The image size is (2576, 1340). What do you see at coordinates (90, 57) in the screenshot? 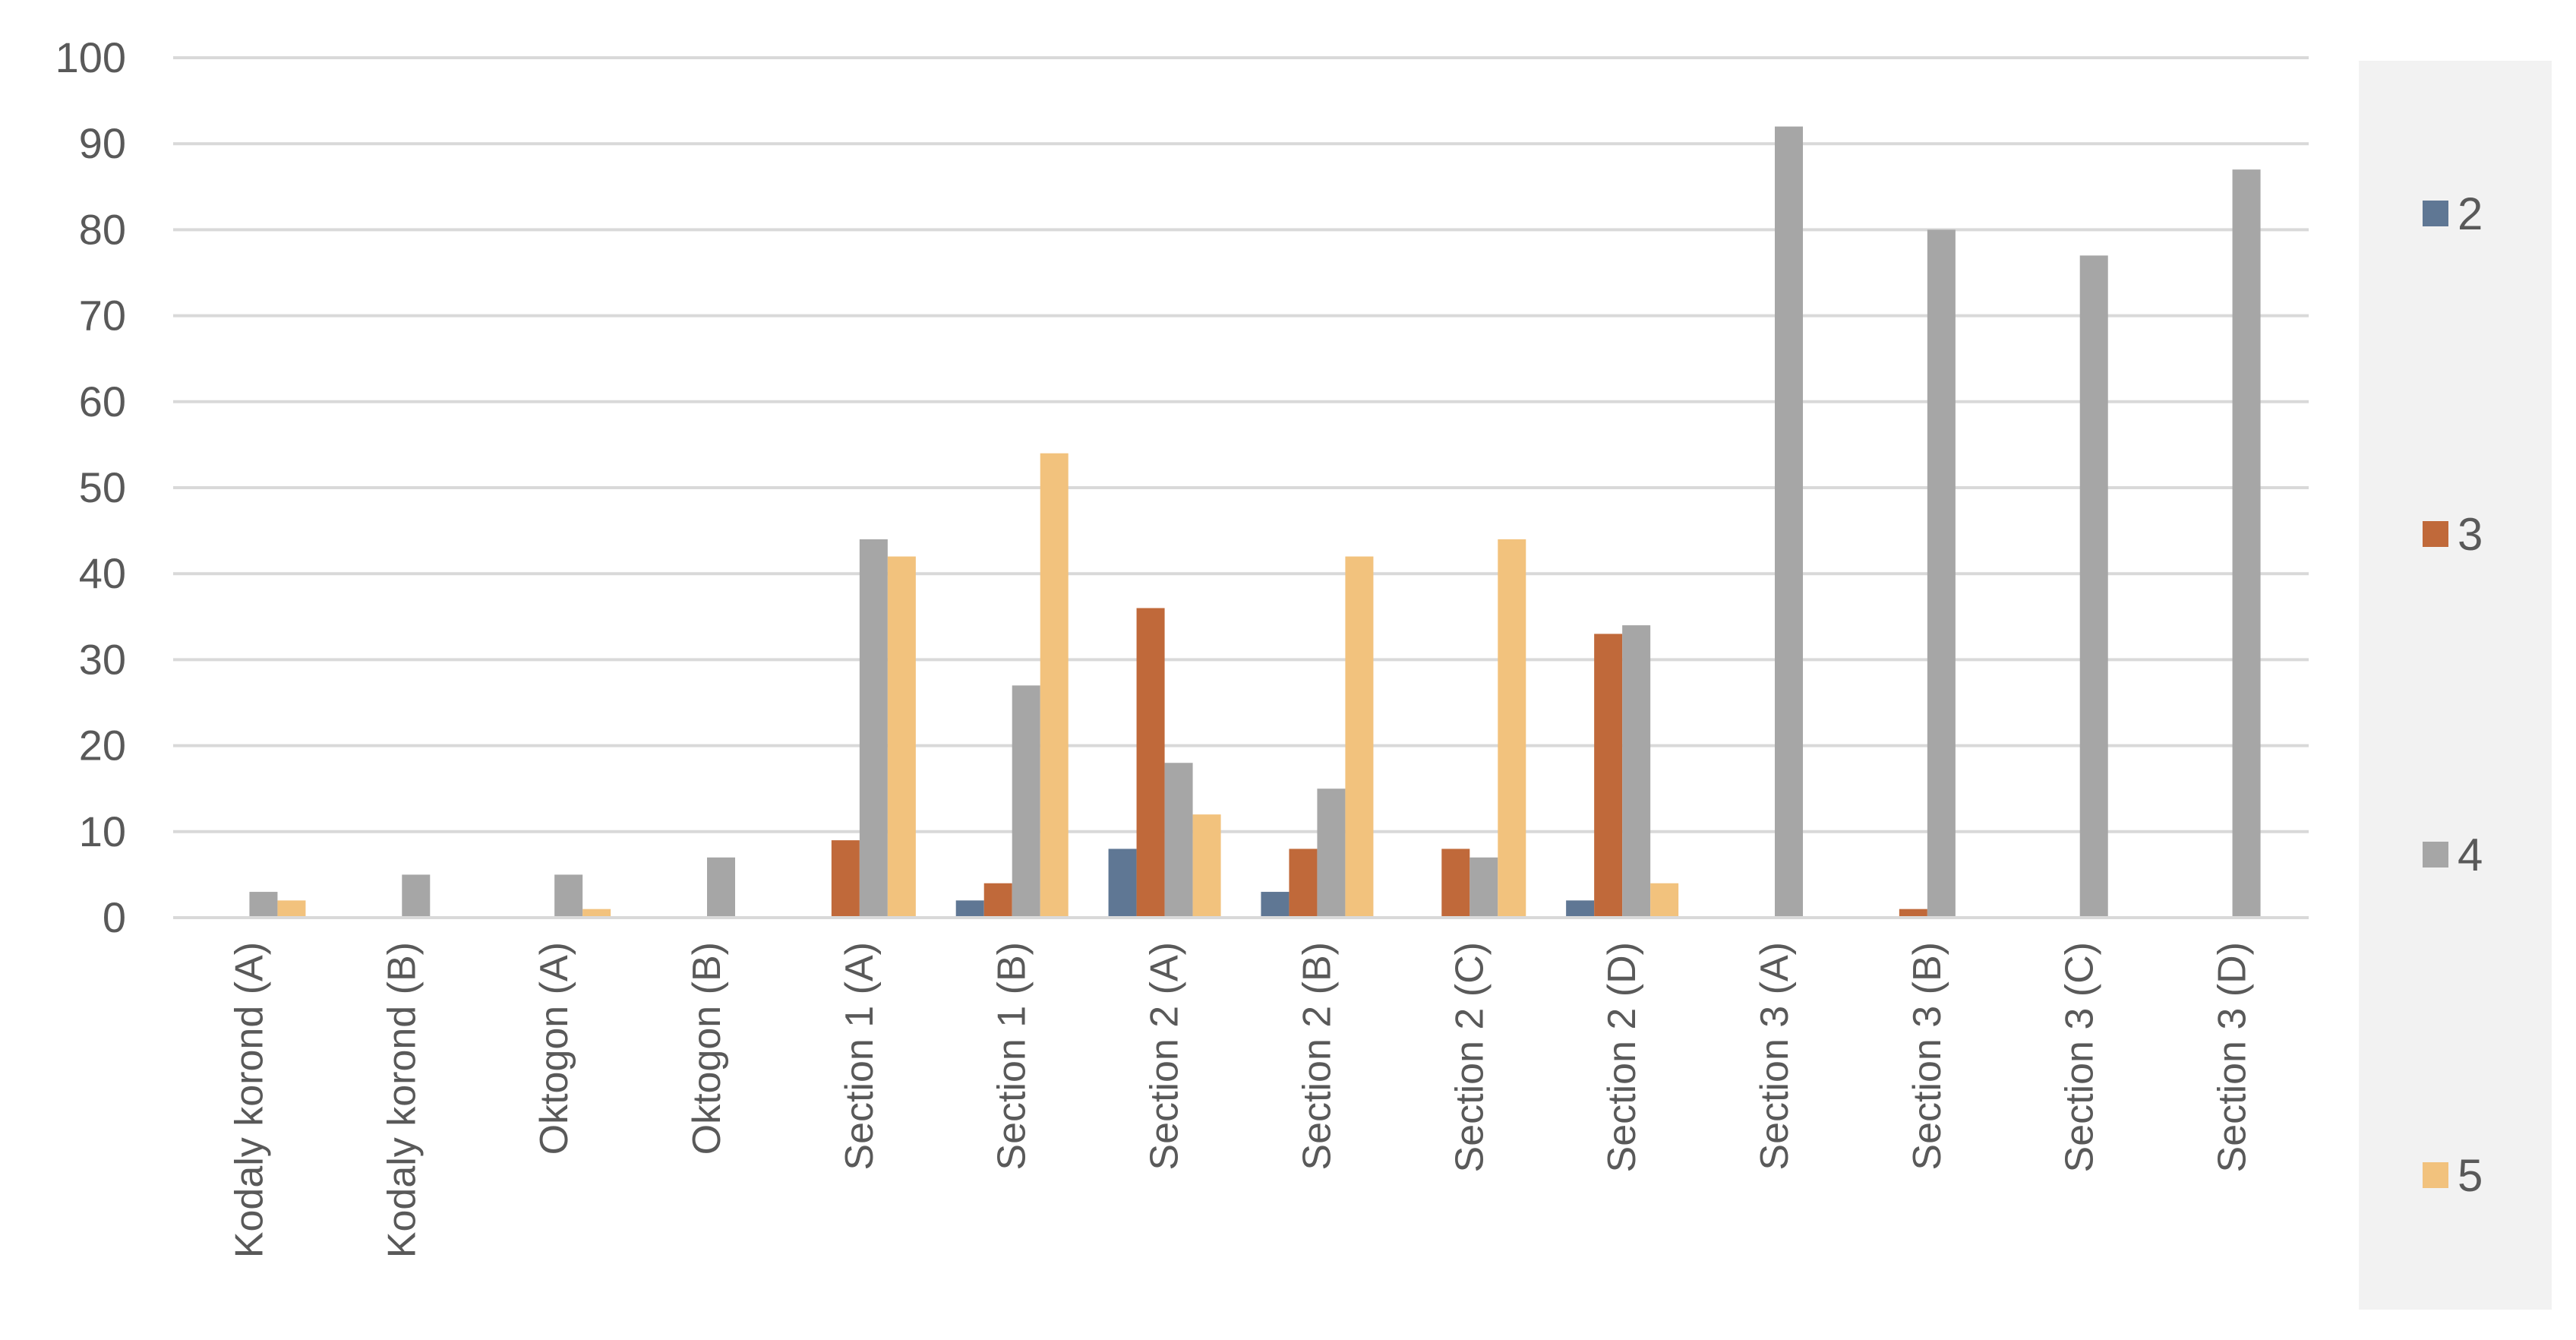
I see `y-tick-label: 100` at bounding box center [90, 57].